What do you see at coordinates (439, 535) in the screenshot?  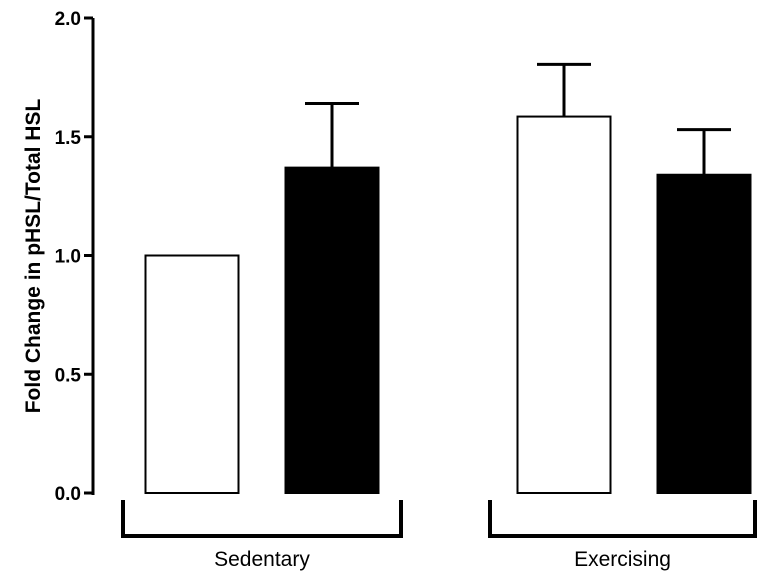 I see `group-brackets: Sedentary Exercising` at bounding box center [439, 535].